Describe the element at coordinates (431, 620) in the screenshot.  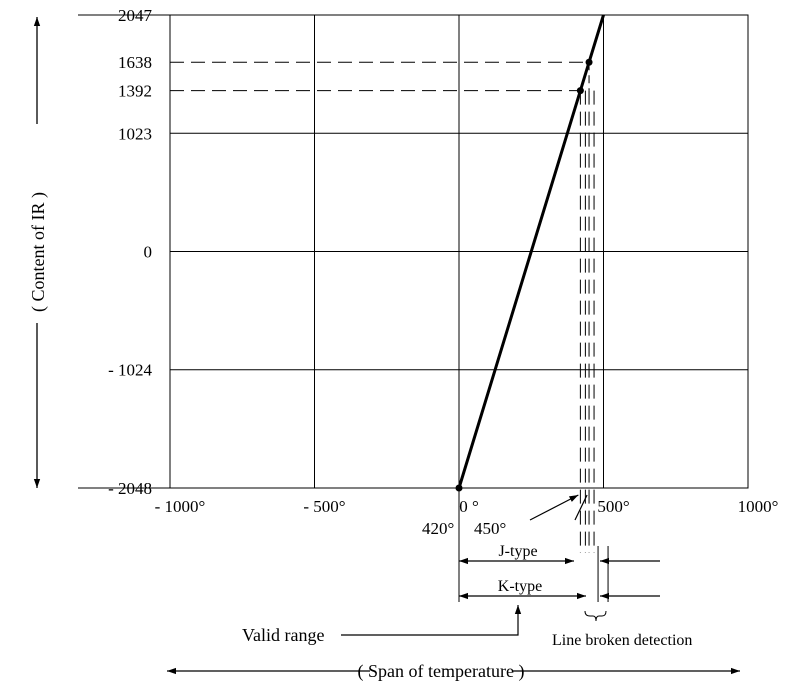
I see `valid-range-pointer` at that location.